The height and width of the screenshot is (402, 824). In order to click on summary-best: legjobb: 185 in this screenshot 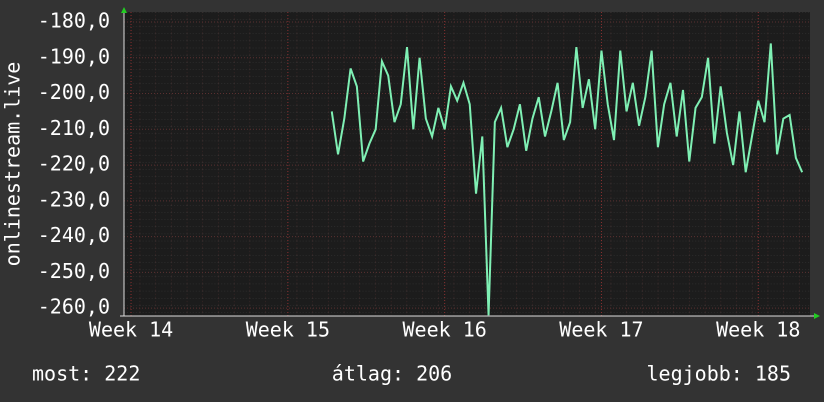, I will do `click(719, 374)`.